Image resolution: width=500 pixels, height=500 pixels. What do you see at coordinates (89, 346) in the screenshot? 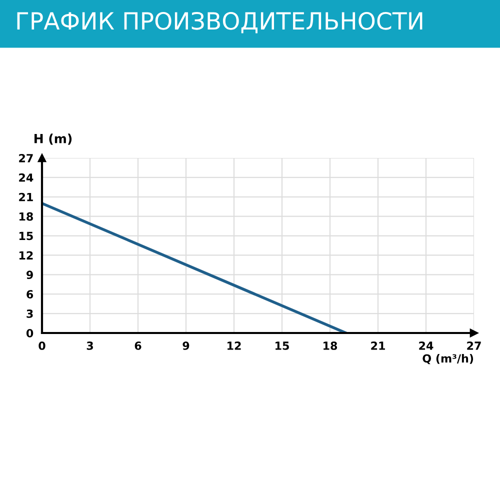
I see `x-tick-label: 3` at bounding box center [89, 346].